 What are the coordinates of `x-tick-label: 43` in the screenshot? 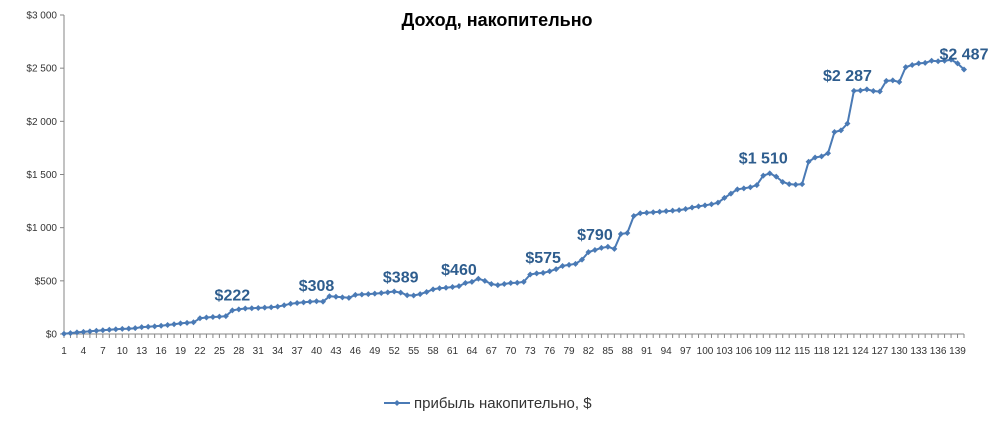 It's located at (336, 351).